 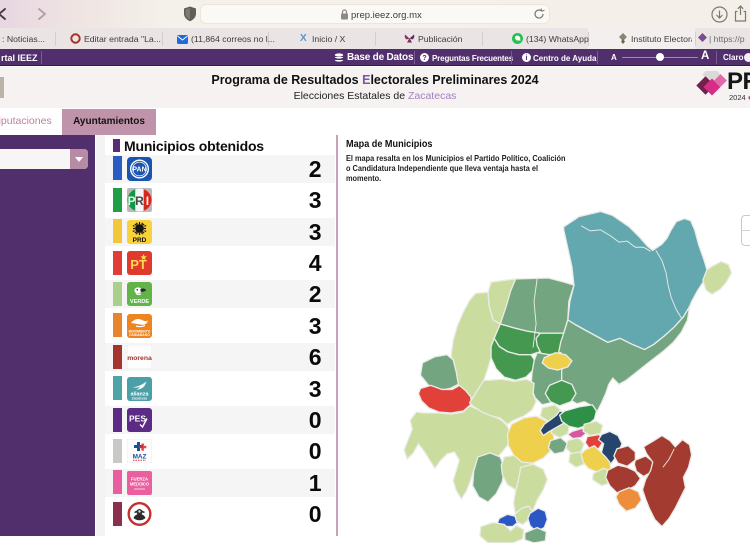 I want to click on svg-text: i, so click(x=527, y=58).